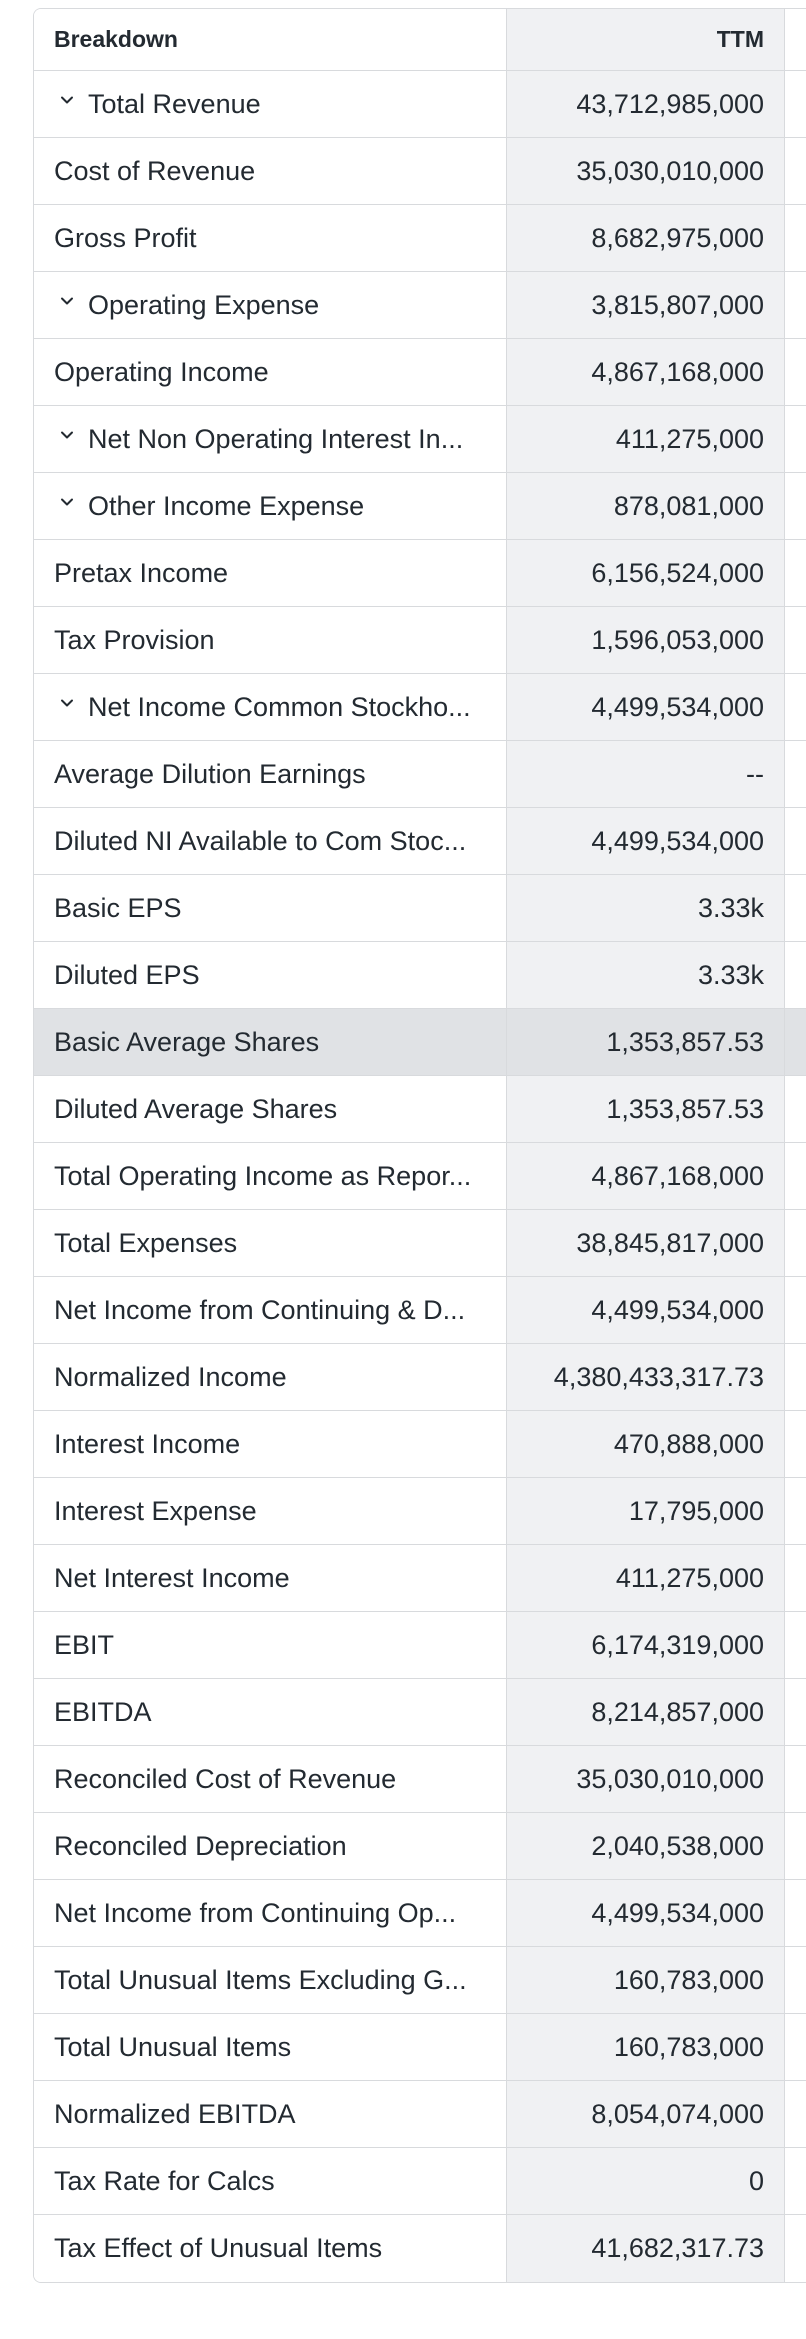 Image resolution: width=806 pixels, height=2339 pixels. What do you see at coordinates (270, 774) in the screenshot?
I see `row-label-cell: Average Dilution Earnings` at bounding box center [270, 774].